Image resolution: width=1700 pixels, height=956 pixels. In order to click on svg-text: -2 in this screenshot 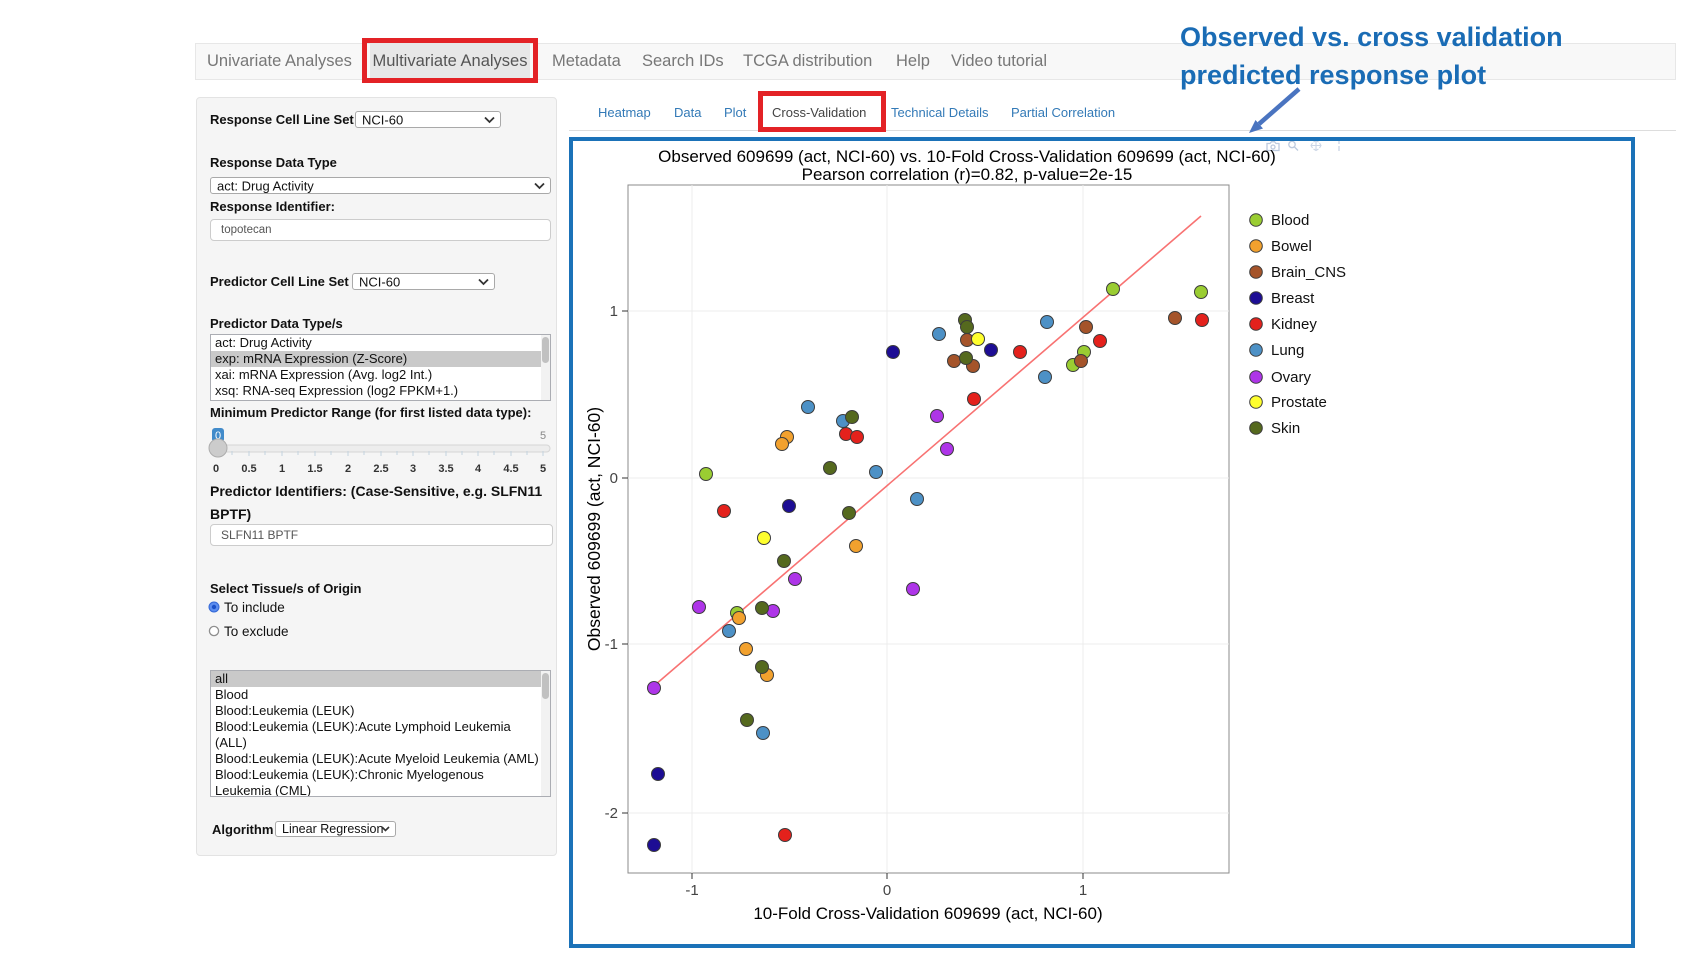, I will do `click(611, 813)`.